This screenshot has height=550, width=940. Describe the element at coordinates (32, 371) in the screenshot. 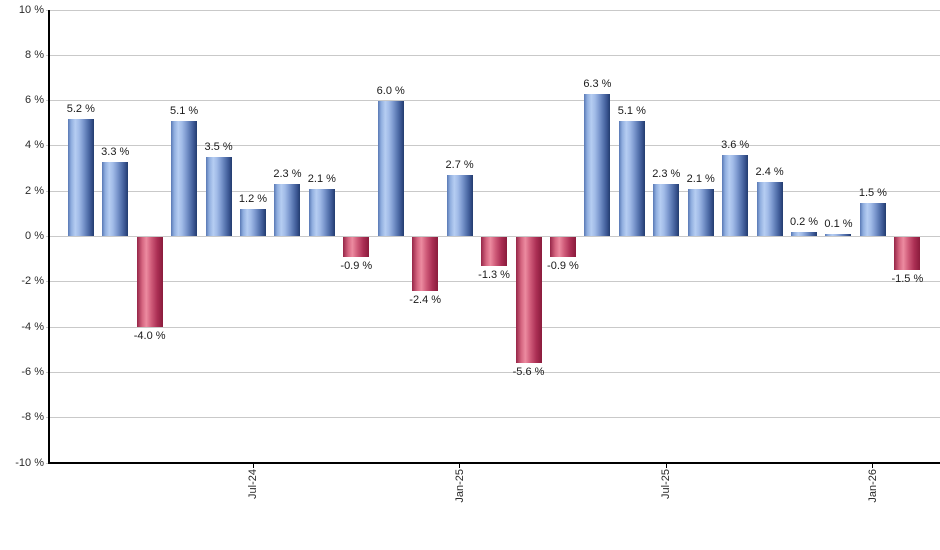

I see `y-axis-tick-label: -6 %` at that location.